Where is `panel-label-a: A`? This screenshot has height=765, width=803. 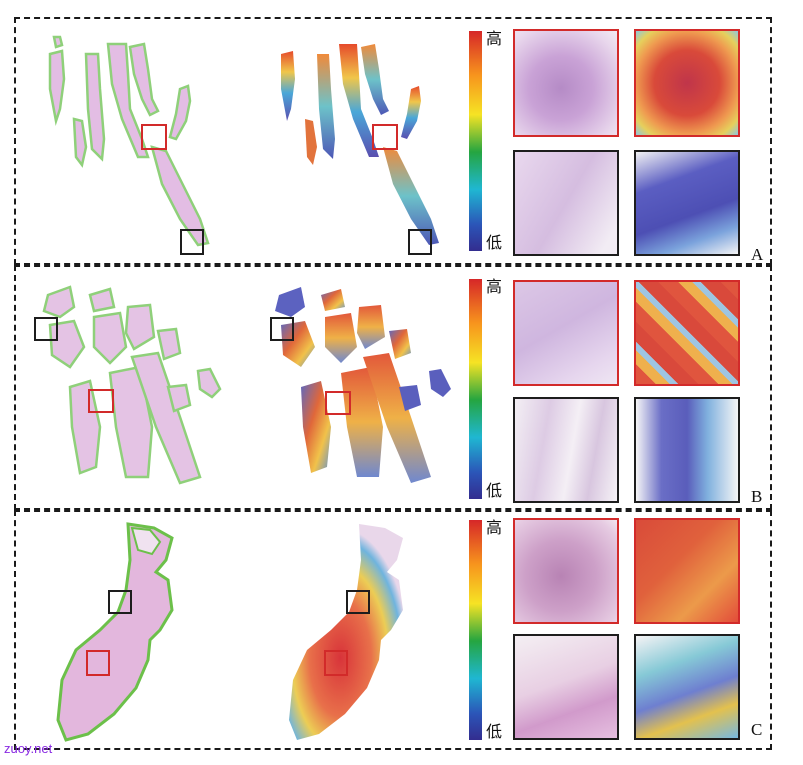
panel-label-a: A is located at coordinates (757, 254).